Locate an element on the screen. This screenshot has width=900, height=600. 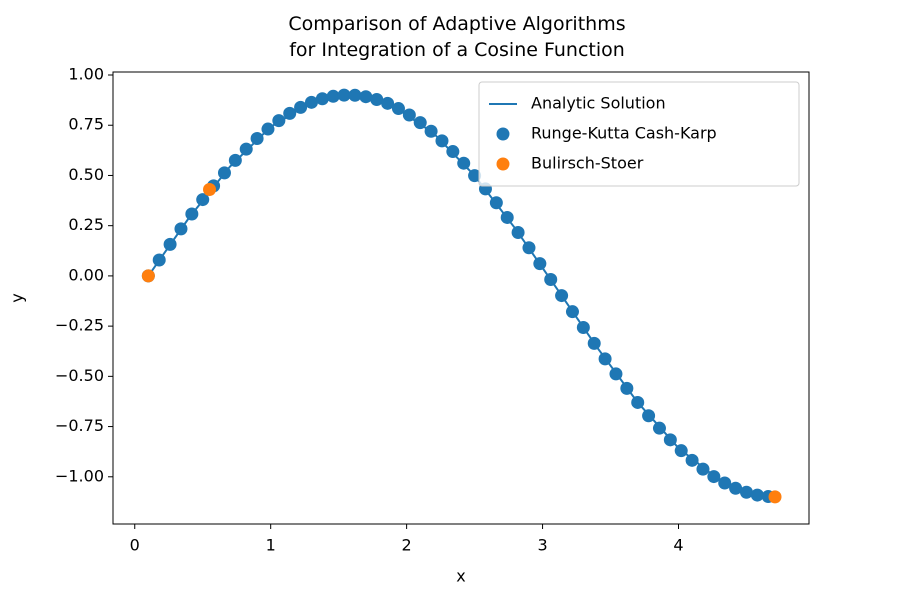
y-tick-label: −0.75 is located at coordinates (79, 425).